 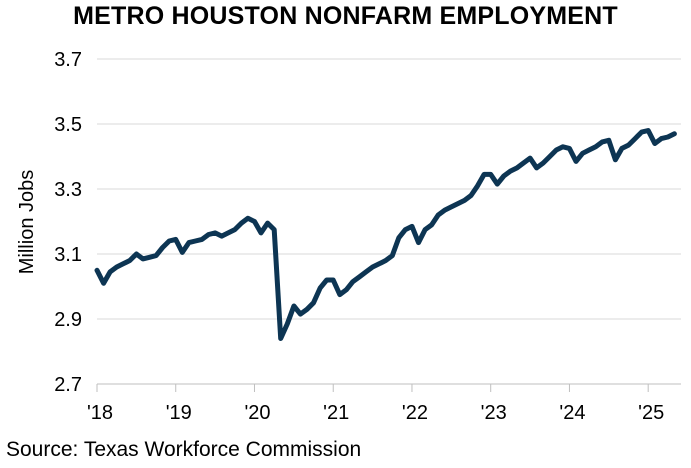 I want to click on y-tick-labels: 3.7 3.5 3.3 3.1 2.9 2.7, so click(x=68, y=222).